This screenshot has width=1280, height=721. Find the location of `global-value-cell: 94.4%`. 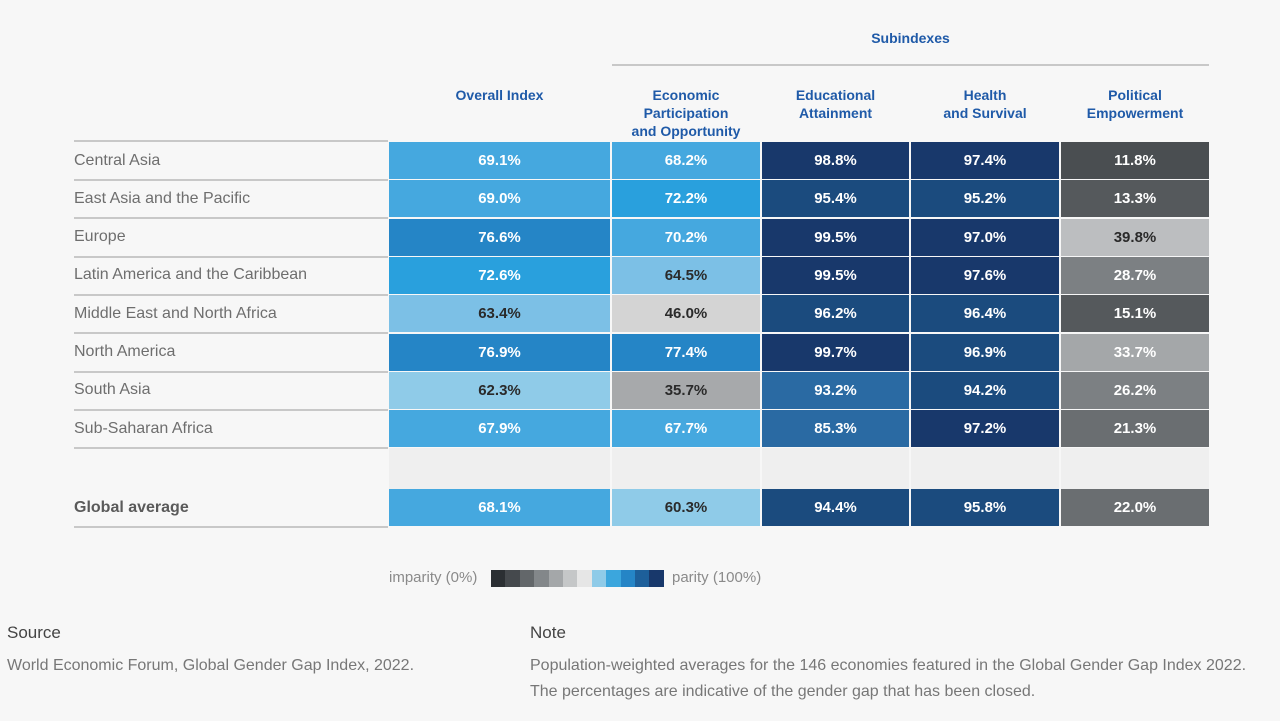

global-value-cell: 94.4% is located at coordinates (835, 507).